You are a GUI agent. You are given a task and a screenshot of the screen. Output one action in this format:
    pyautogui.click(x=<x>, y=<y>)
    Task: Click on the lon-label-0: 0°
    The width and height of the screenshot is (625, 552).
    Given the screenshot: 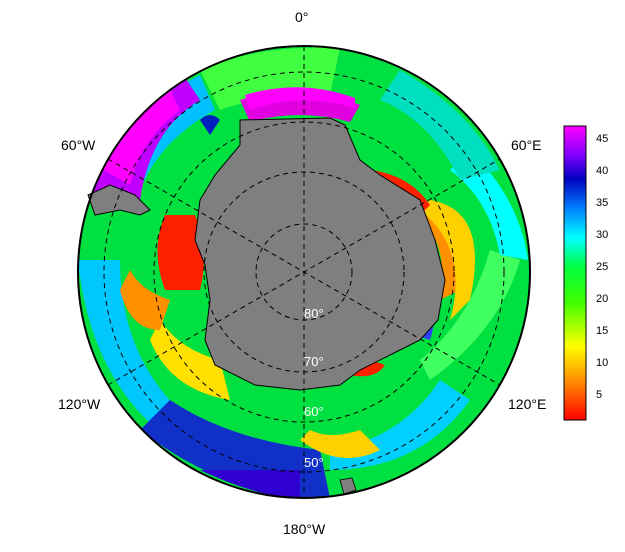 What is the action you would take?
    pyautogui.click(x=302, y=17)
    